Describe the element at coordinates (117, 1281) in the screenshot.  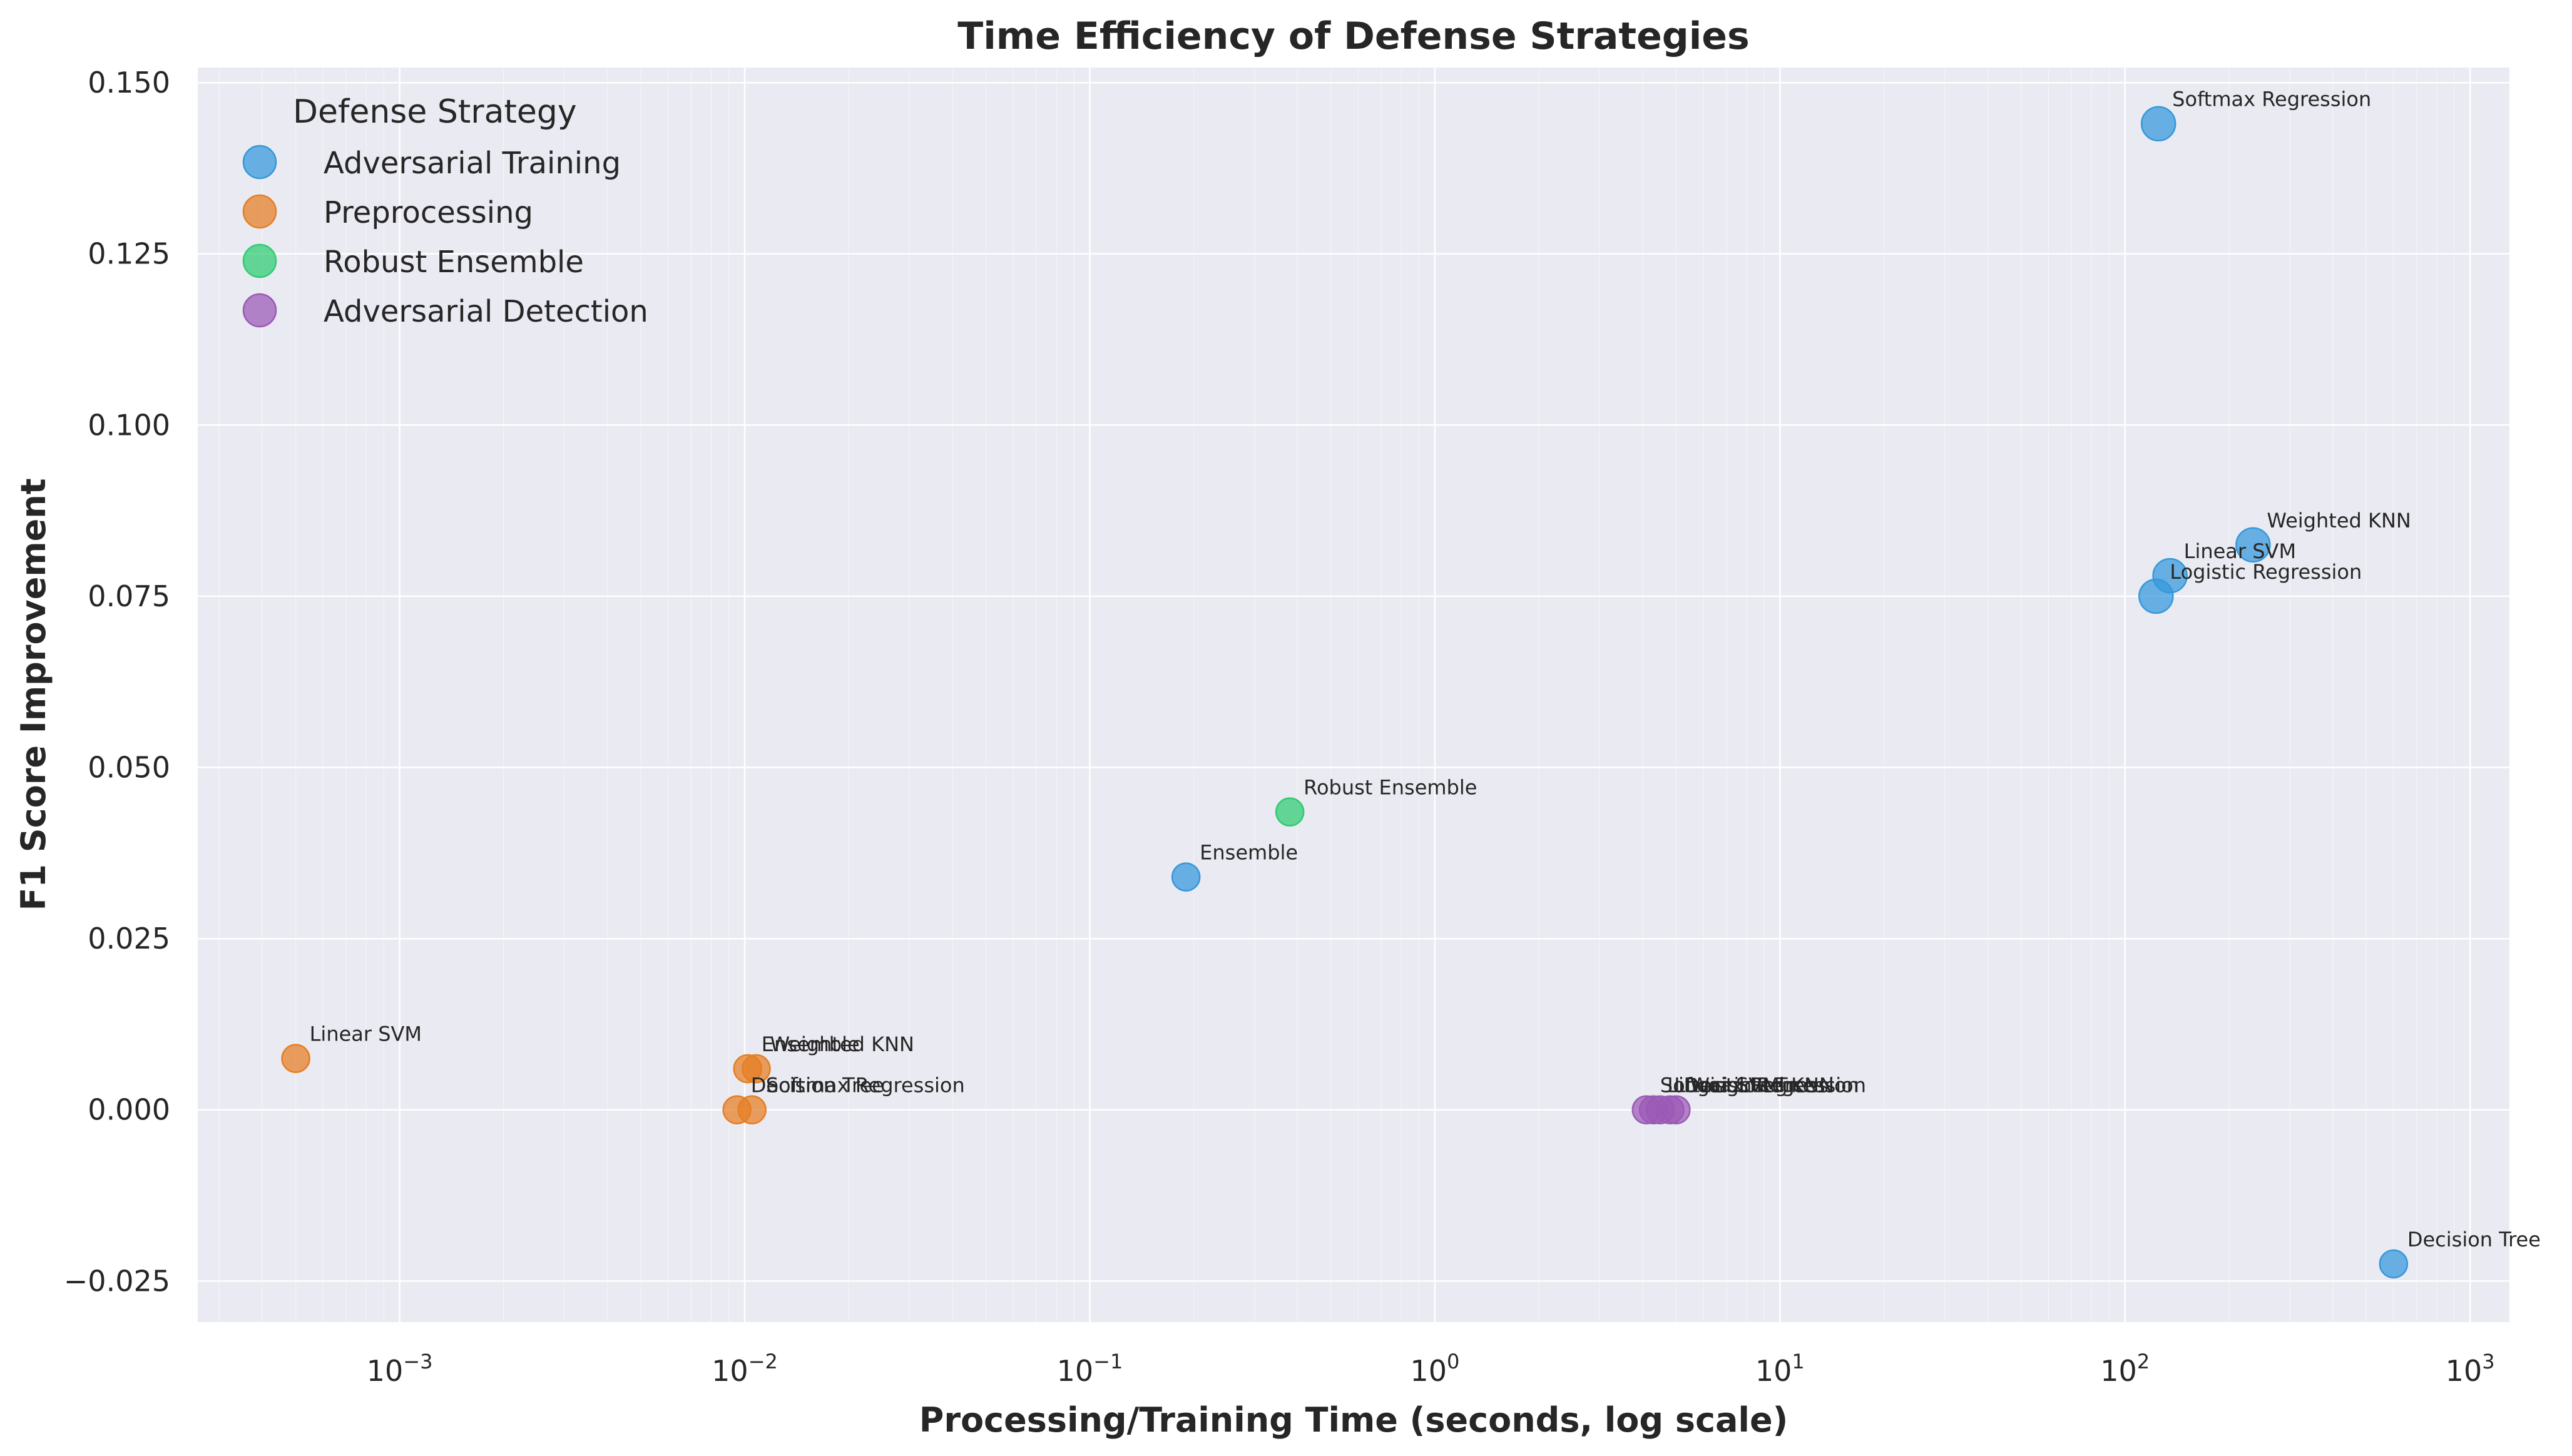
I see `y-tick-label: −0.025` at that location.